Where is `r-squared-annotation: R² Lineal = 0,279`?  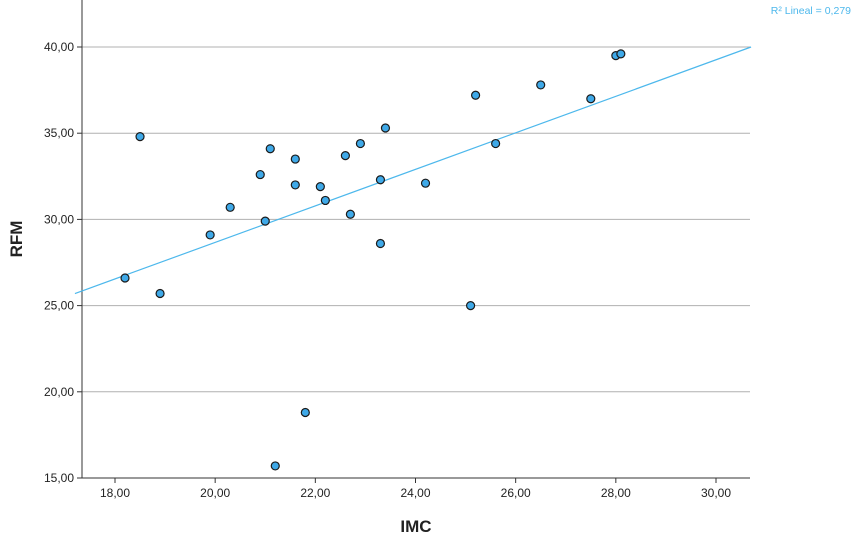 r-squared-annotation: R² Lineal = 0,279 is located at coordinates (811, 11).